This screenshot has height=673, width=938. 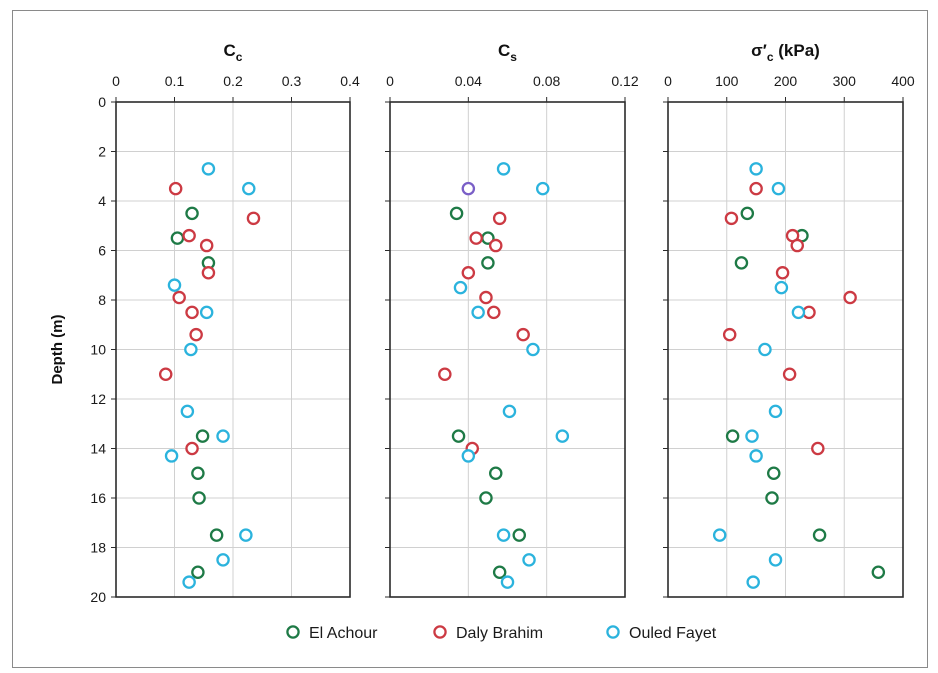 I want to click on legend-marker-el-achour, so click(x=293, y=632).